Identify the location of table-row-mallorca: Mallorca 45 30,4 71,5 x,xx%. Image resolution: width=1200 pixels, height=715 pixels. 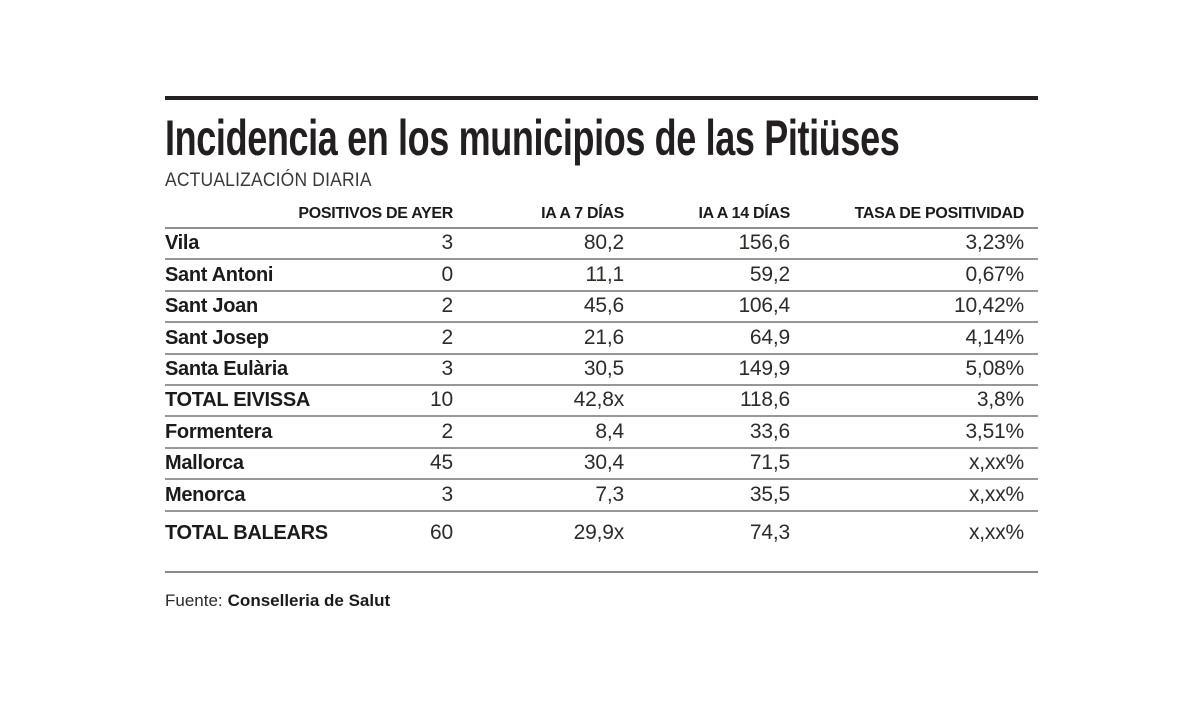
(601, 465).